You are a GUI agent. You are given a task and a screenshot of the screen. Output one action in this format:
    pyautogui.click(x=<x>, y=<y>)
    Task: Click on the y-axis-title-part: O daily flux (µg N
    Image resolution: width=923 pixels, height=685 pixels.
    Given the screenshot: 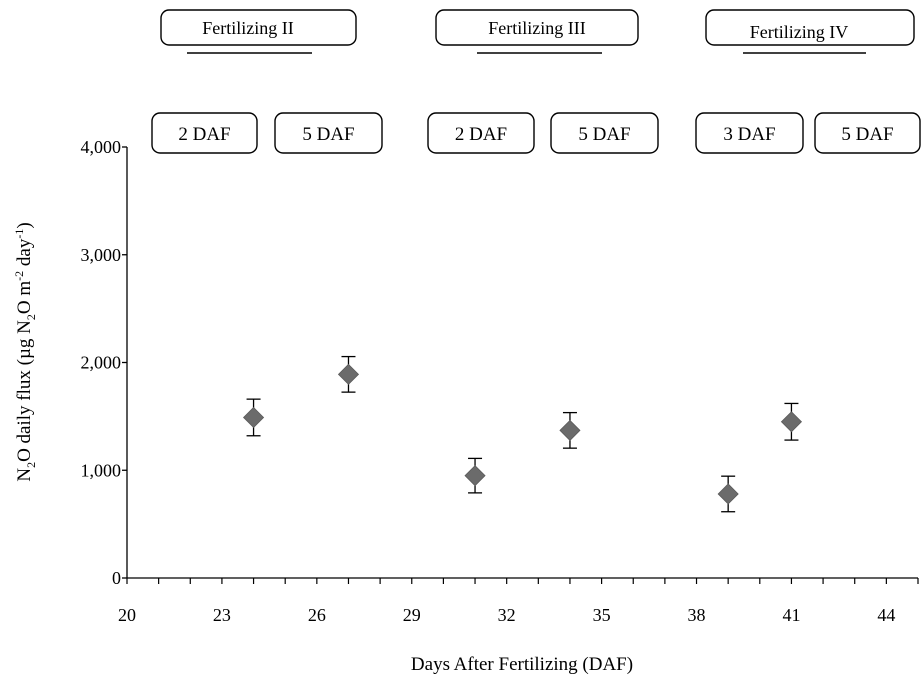 What is the action you would take?
    pyautogui.click(x=24, y=391)
    